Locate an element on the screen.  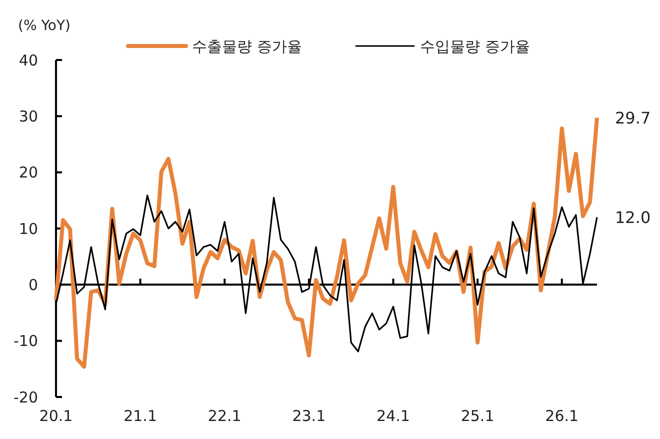
x-tick-label: 22.1 is located at coordinates (225, 416).